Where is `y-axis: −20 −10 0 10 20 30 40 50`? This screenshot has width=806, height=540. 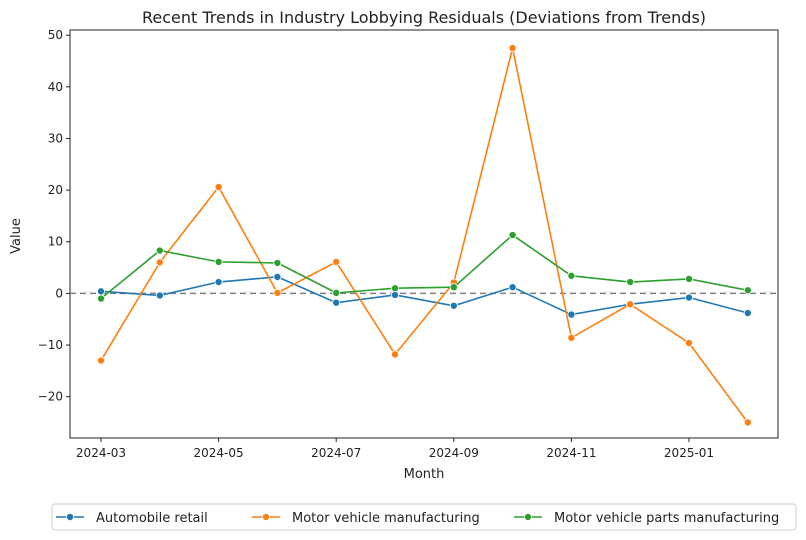
y-axis: −20 −10 0 10 20 30 40 50 is located at coordinates (54, 216).